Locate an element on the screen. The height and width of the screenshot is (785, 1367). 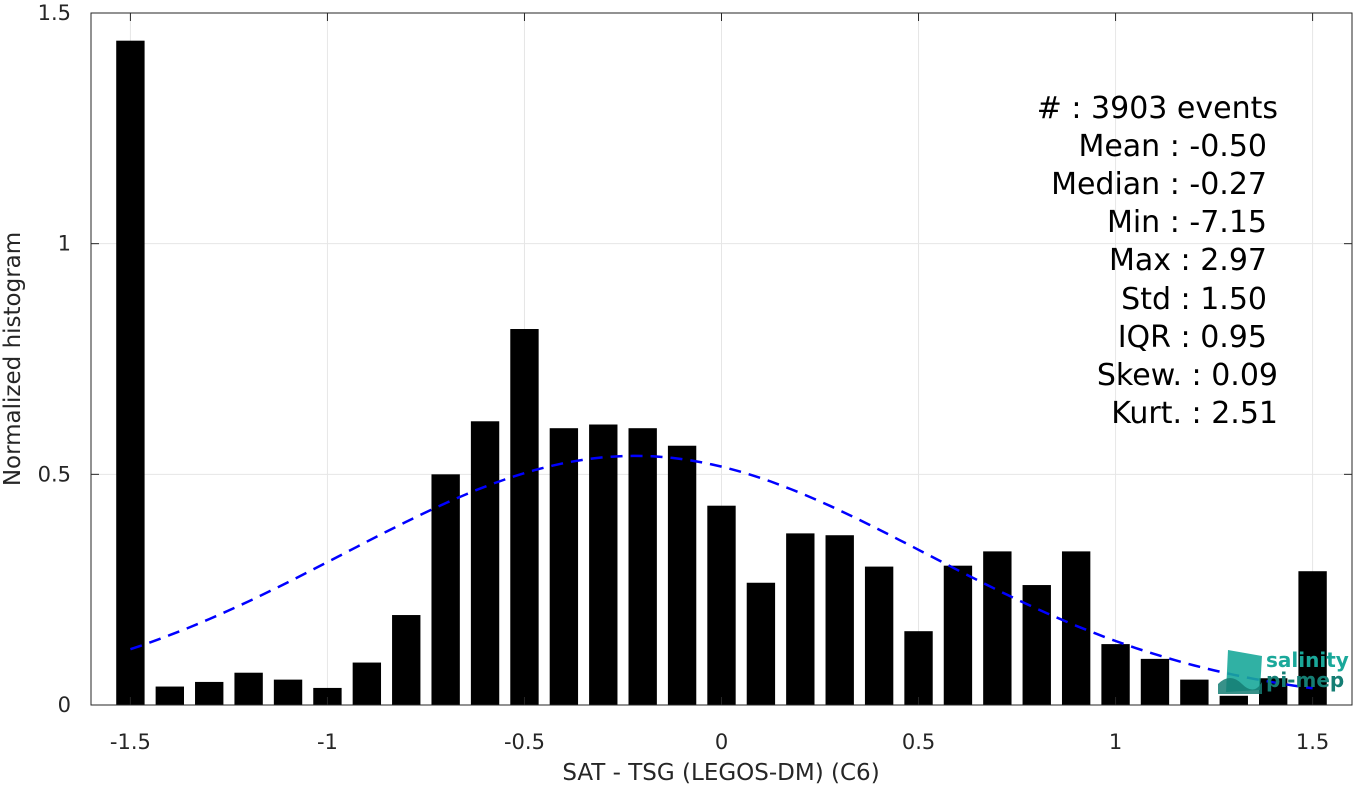
stat-std: Std : 1.50 is located at coordinates (1194, 299).